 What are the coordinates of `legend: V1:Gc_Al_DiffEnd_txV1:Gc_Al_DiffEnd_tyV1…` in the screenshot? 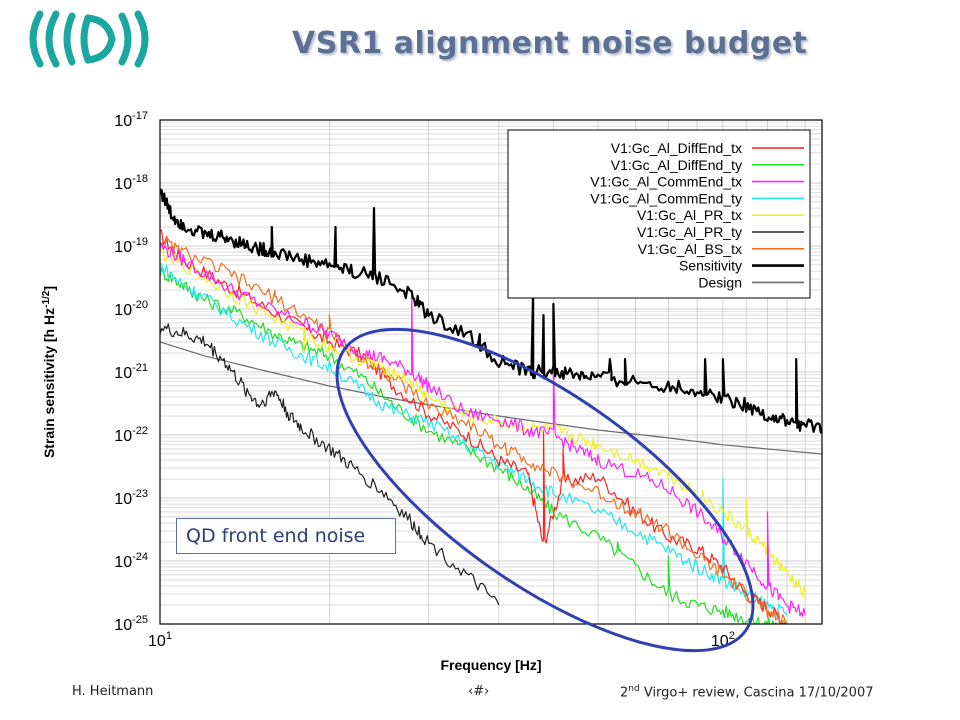 It's located at (659, 214).